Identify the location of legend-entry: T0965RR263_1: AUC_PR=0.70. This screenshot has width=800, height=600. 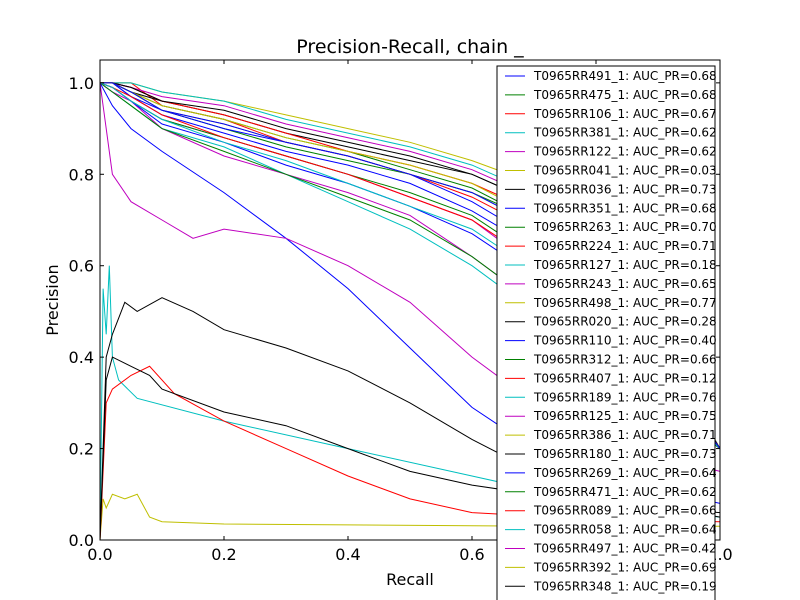
(625, 227).